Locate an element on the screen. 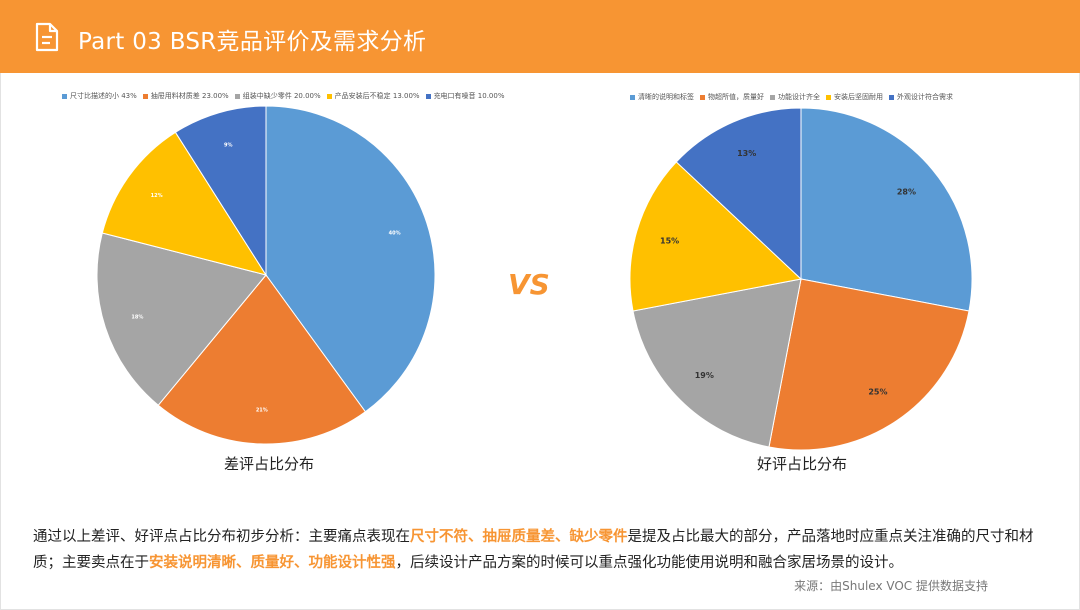 The image size is (1080, 610). legend-label: 产品安装后不稳定 13.00% is located at coordinates (377, 96).